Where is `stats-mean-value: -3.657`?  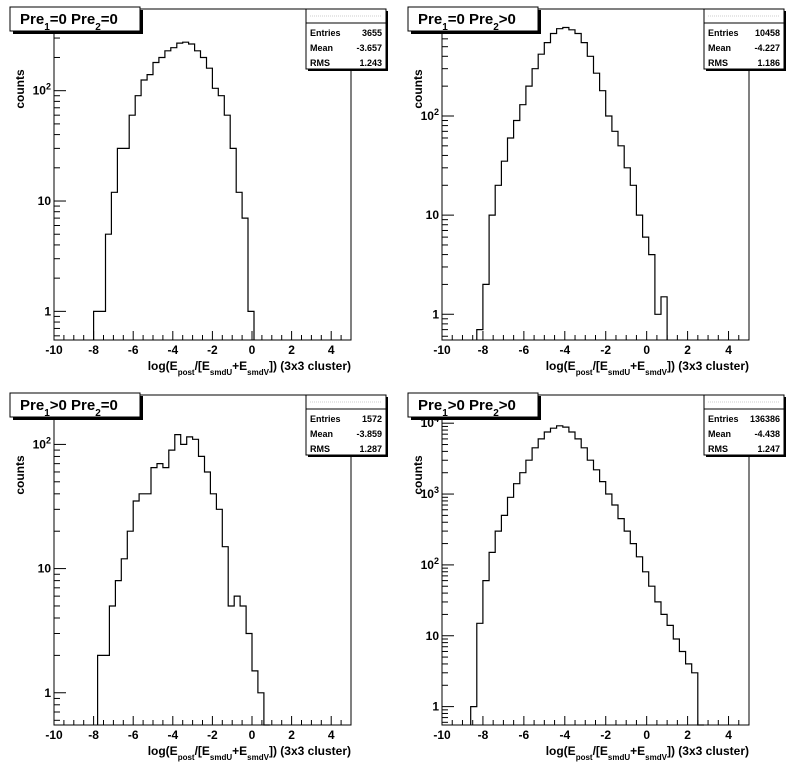 stats-mean-value: -3.657 is located at coordinates (369, 48).